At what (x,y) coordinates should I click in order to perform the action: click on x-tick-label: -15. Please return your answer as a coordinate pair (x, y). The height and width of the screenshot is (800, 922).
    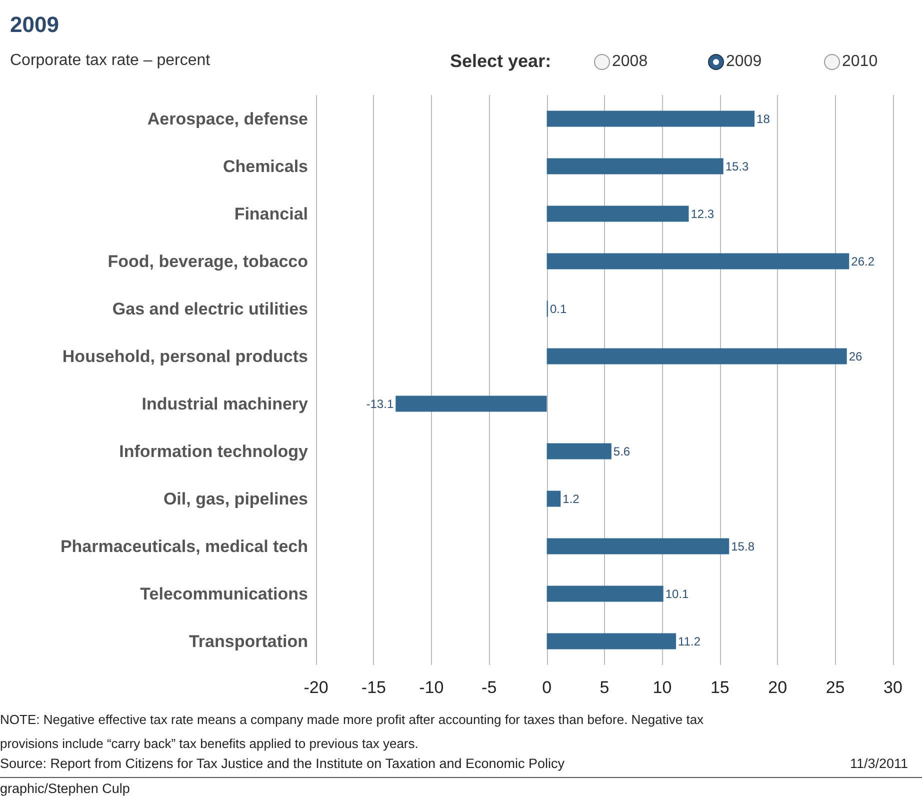
    Looking at the image, I should click on (373, 687).